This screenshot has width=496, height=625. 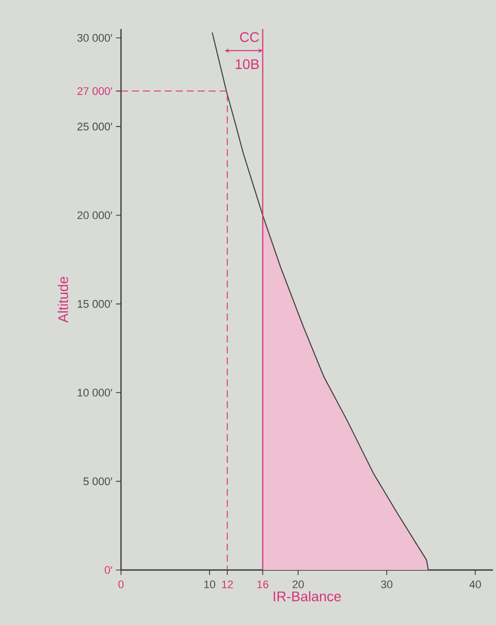 I want to click on y-tick-label: 5 000′, so click(x=97, y=481).